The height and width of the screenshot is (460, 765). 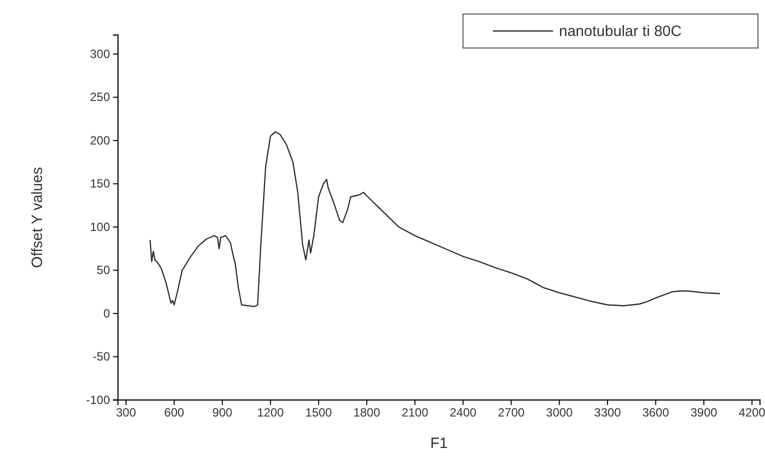 I want to click on x-tick-label: 1500, so click(x=318, y=413).